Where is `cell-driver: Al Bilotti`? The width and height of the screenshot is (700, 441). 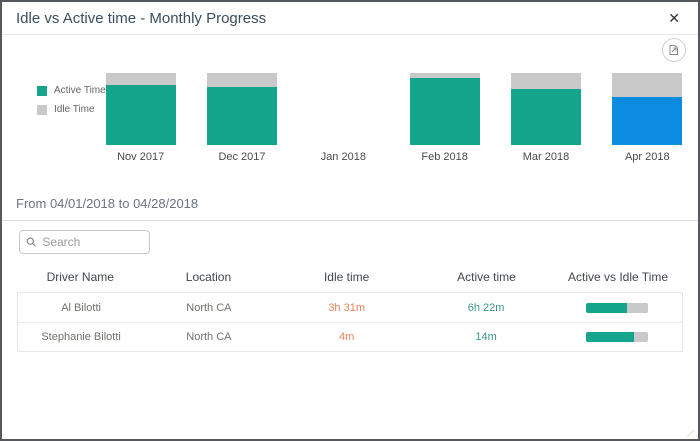
cell-driver: Al Bilotti is located at coordinates (81, 307).